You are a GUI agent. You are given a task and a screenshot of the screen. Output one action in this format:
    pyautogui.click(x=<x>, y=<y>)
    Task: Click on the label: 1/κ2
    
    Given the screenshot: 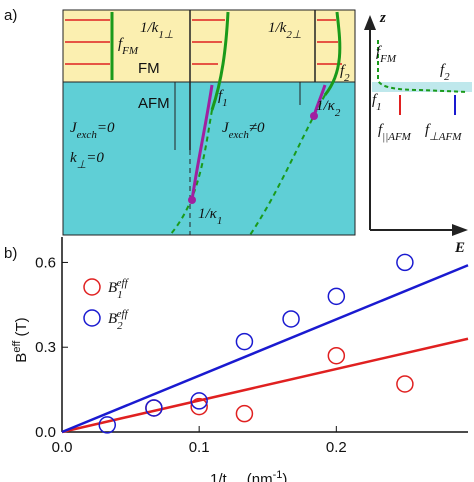 What is the action you would take?
    pyautogui.click(x=328, y=108)
    